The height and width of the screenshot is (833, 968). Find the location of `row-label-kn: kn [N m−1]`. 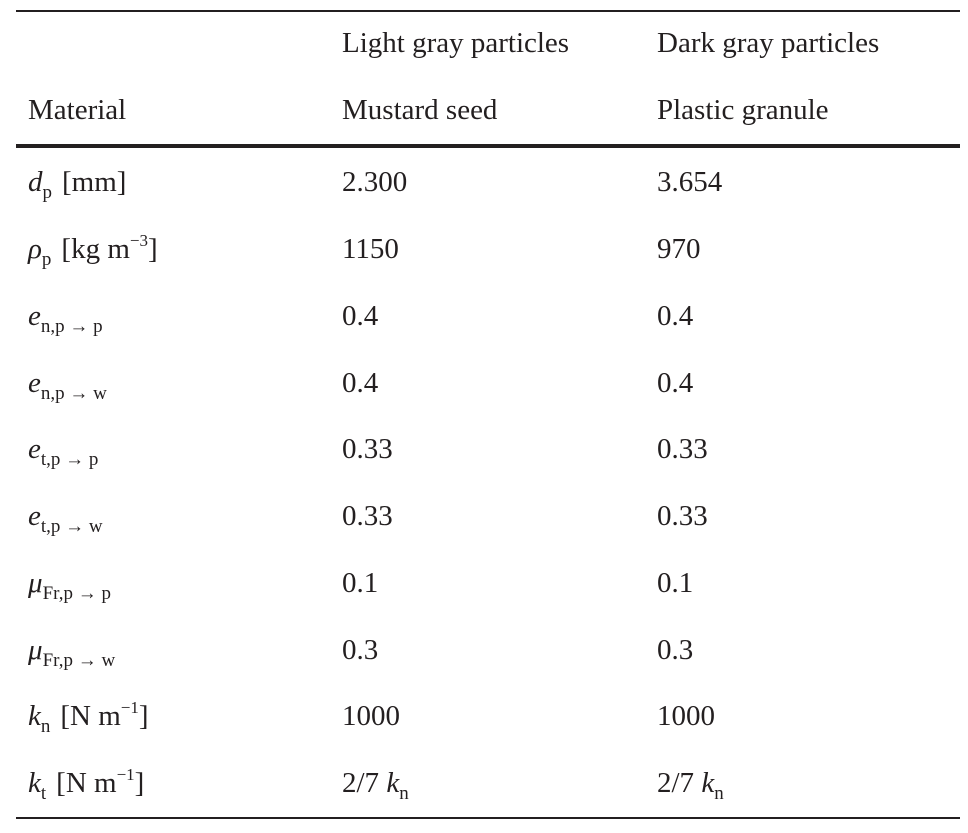

row-label-kn: kn [N m−1] is located at coordinates (88, 717).